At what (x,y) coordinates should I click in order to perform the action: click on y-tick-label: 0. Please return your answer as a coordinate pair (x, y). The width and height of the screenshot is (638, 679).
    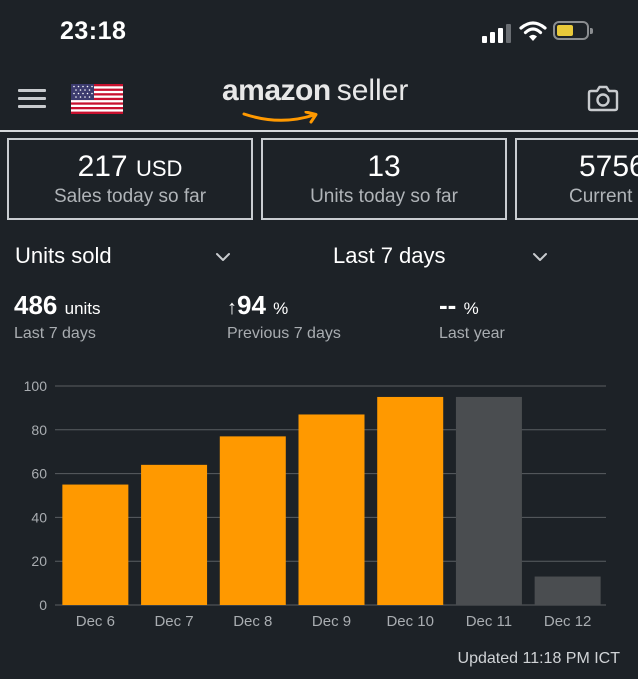
    Looking at the image, I should click on (43, 605).